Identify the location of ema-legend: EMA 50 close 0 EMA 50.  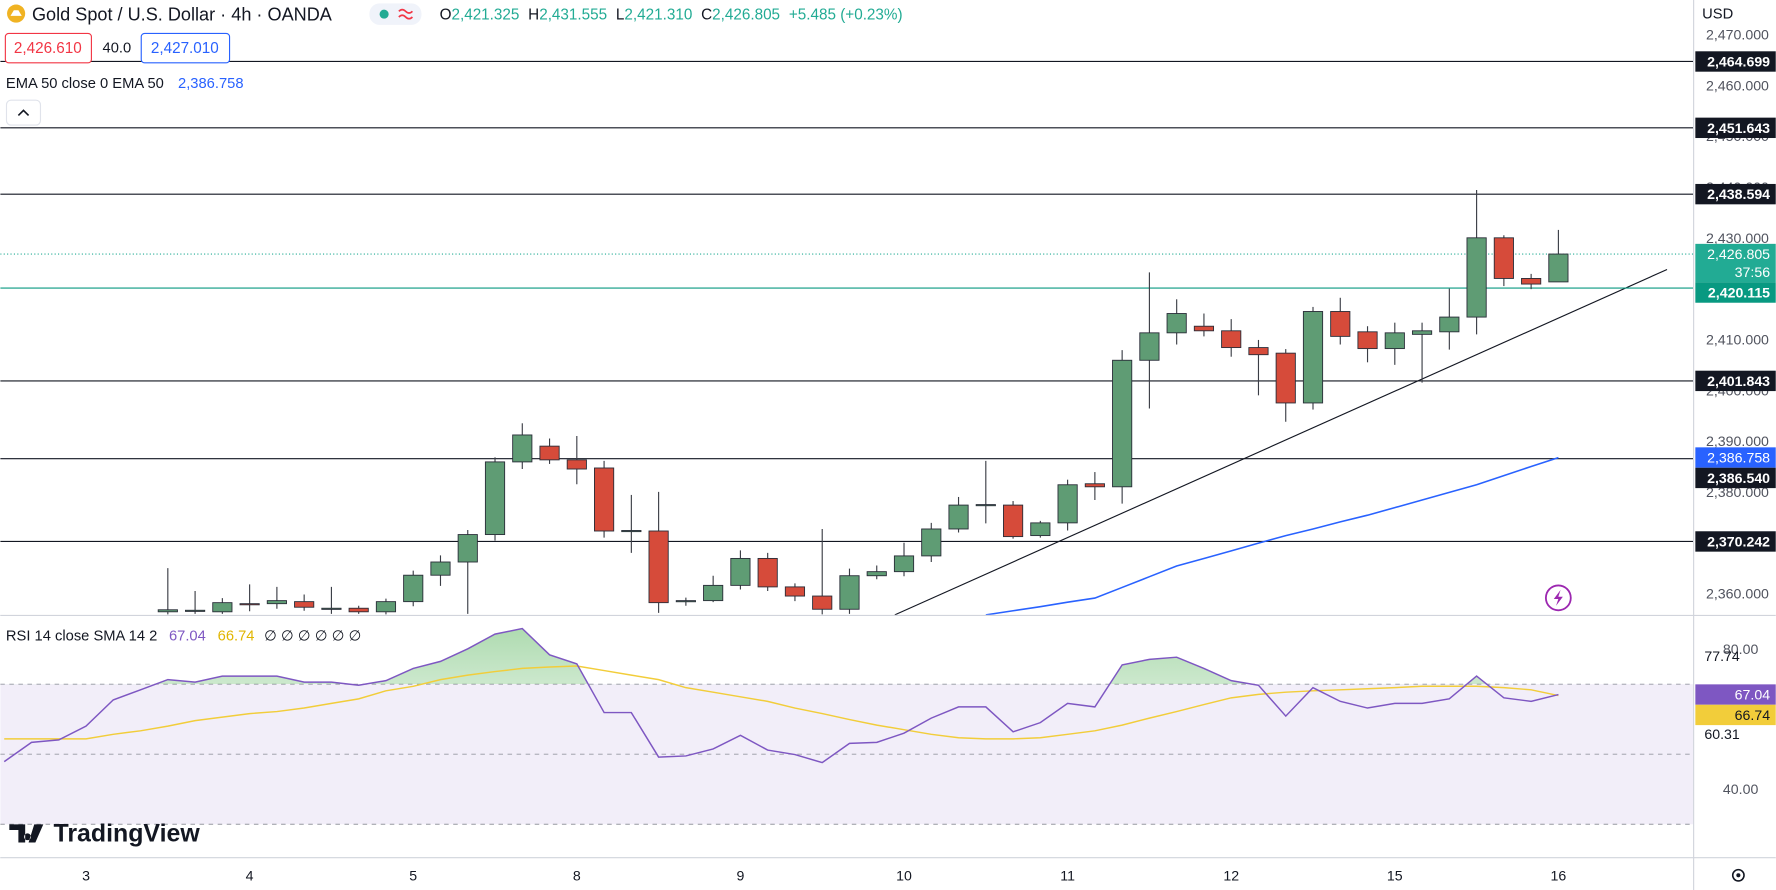
(85, 84).